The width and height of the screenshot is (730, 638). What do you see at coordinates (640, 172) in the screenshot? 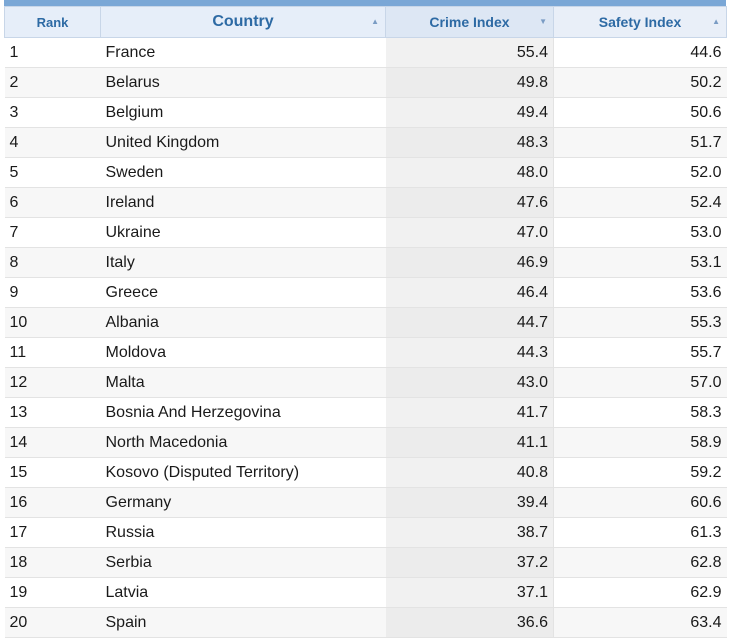
I see `safety-index-cell: 52.0` at bounding box center [640, 172].